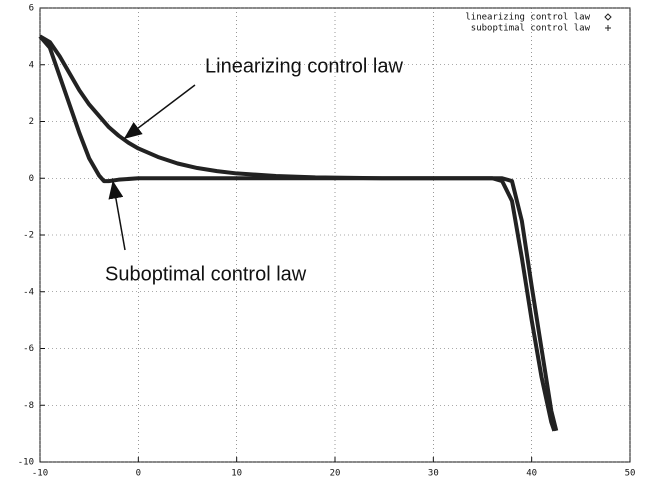  I want to click on y-tick-label: 2, so click(31, 122).